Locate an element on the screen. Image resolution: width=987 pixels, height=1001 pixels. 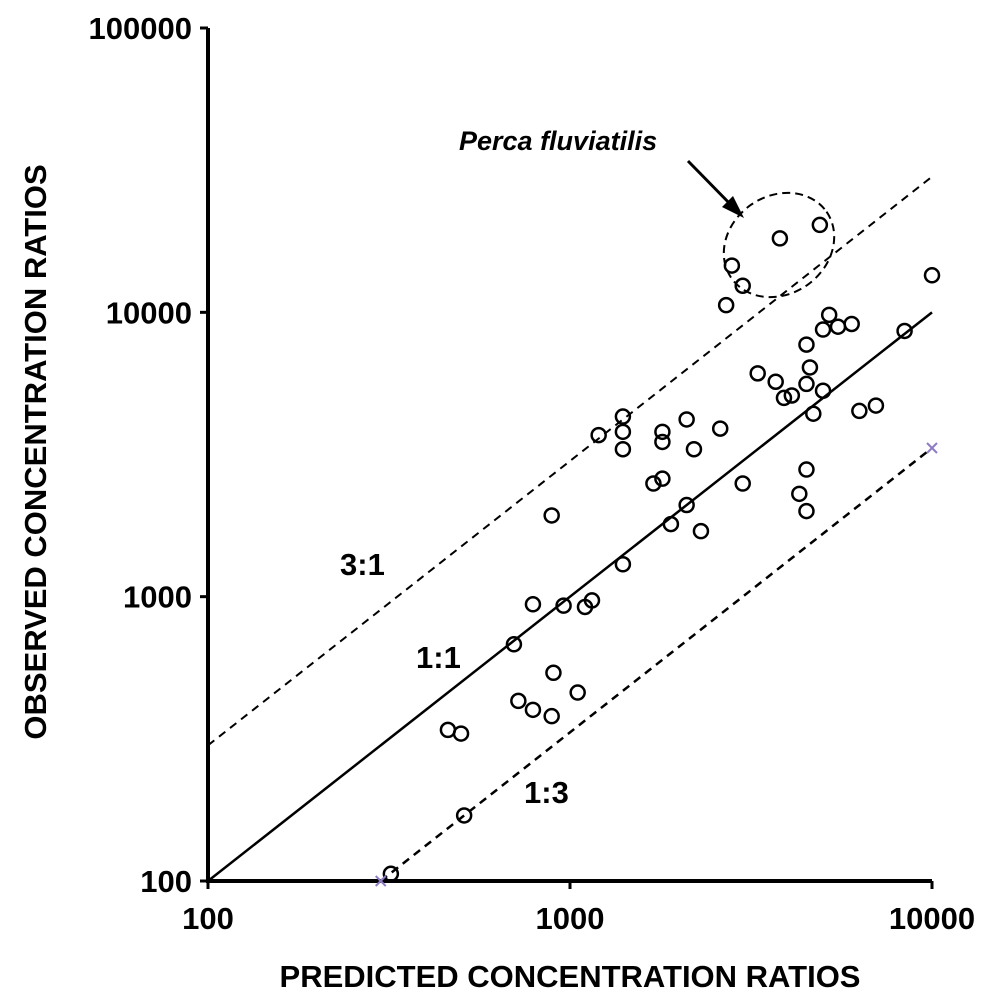
x-tick-label: 1000 is located at coordinates (570, 918).